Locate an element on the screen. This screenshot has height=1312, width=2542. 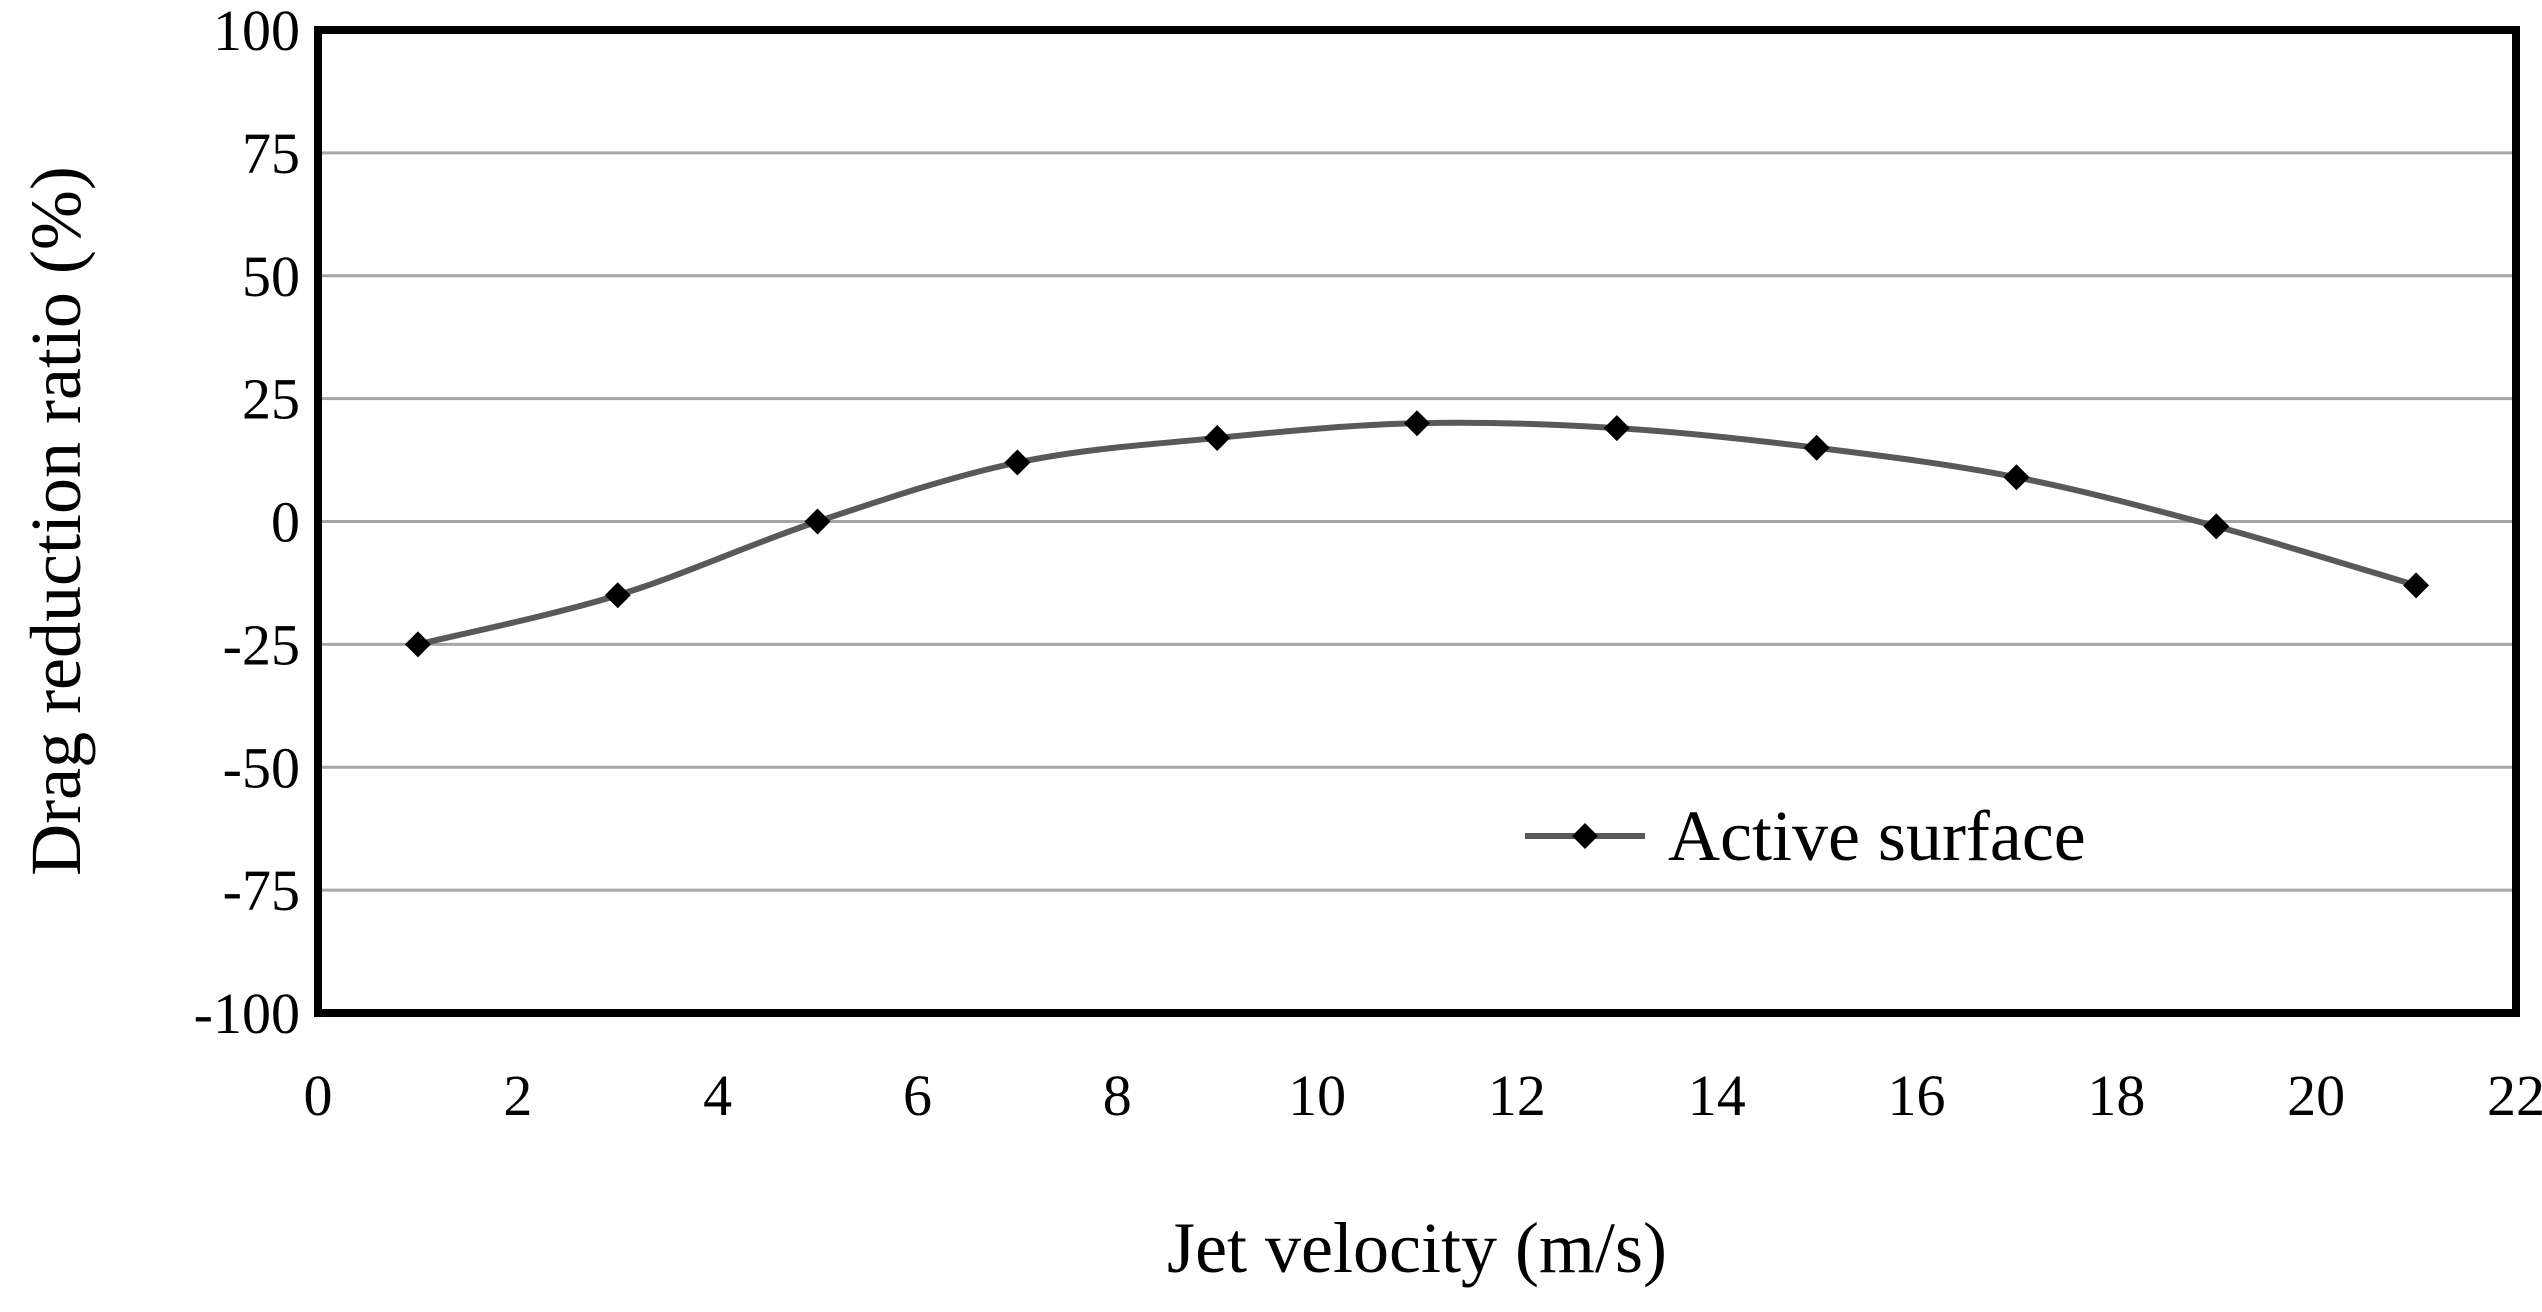
y-axis-title: Drag reduction ratio (%) is located at coordinates (56, 521).